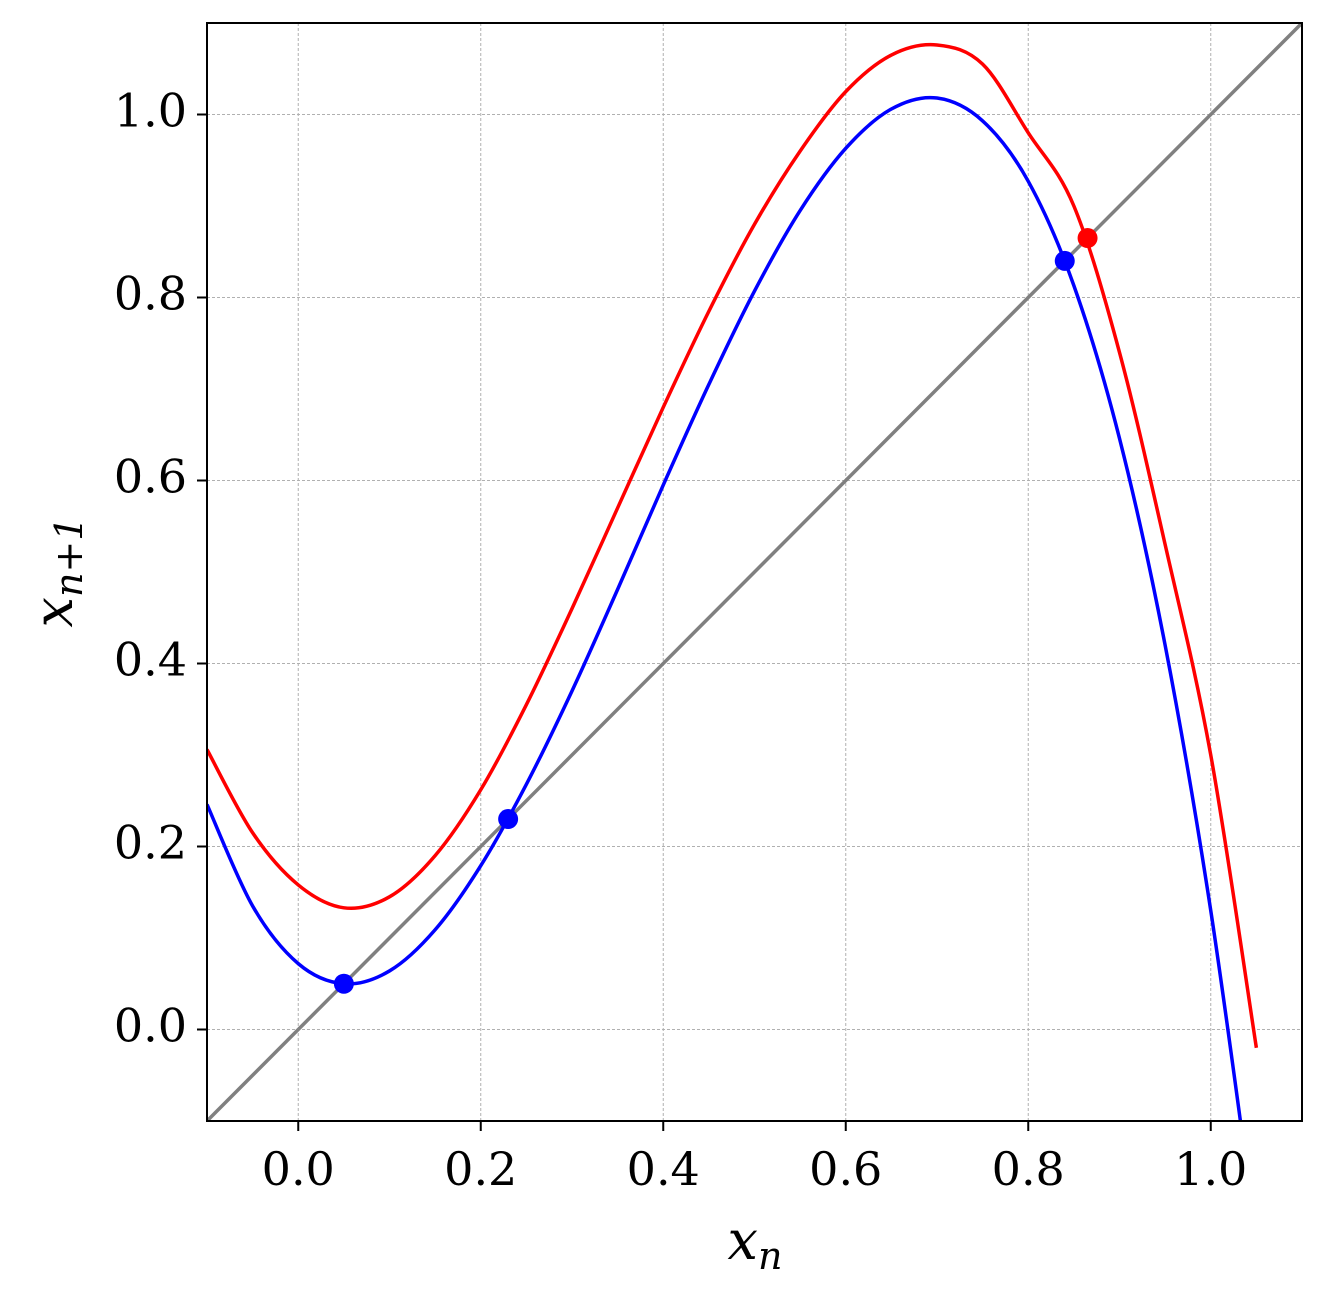  I want to click on y-tick-label: 0.6, so click(150, 477).